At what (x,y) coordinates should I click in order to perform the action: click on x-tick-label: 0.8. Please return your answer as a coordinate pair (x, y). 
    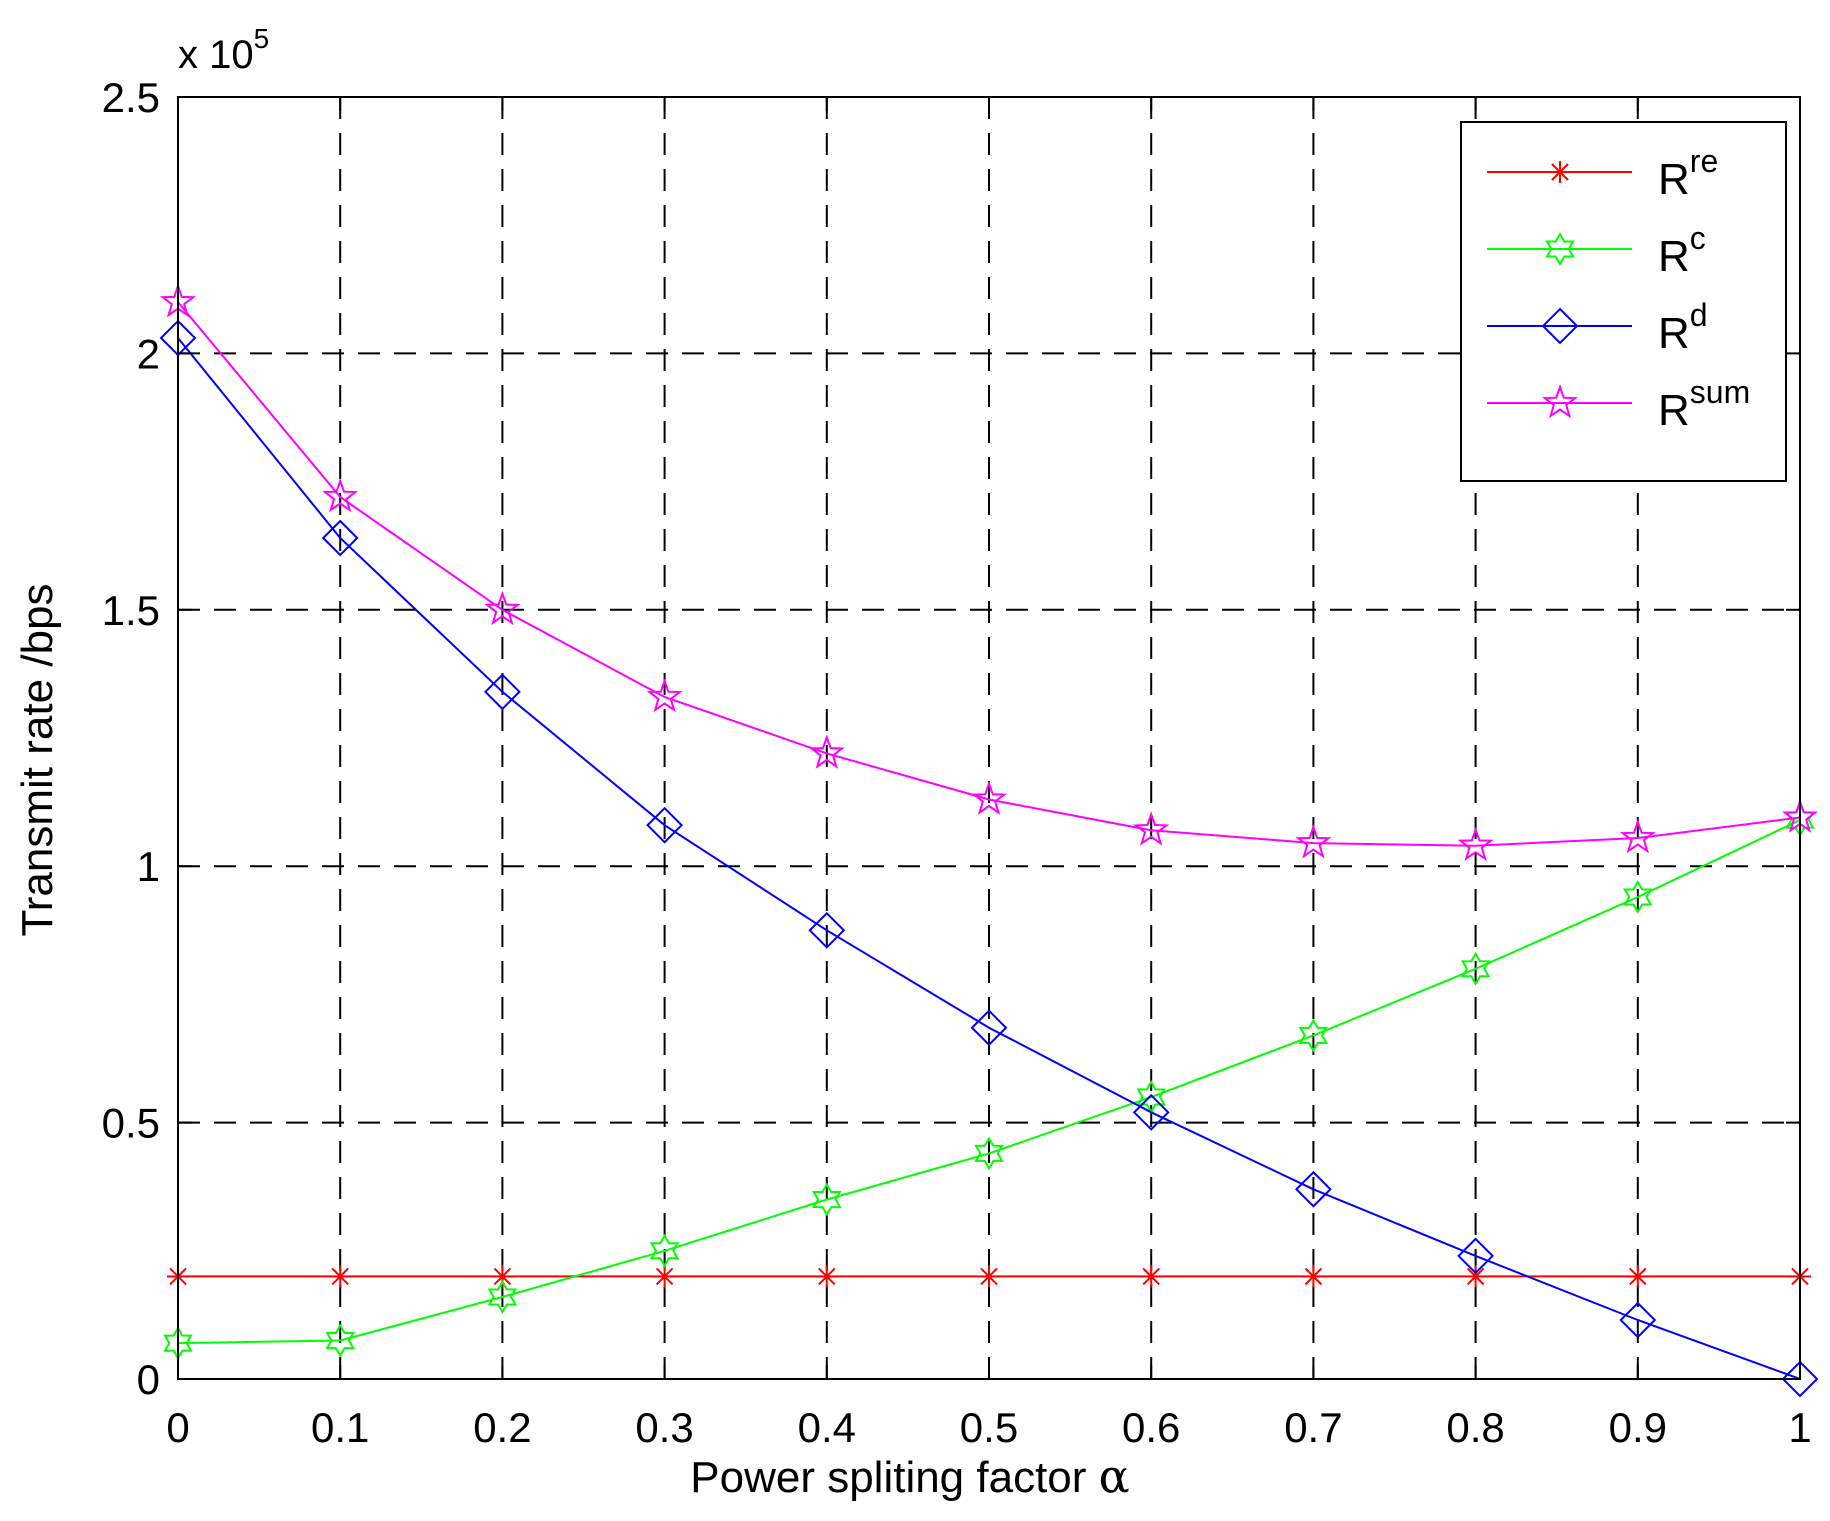
    Looking at the image, I should click on (1475, 1427).